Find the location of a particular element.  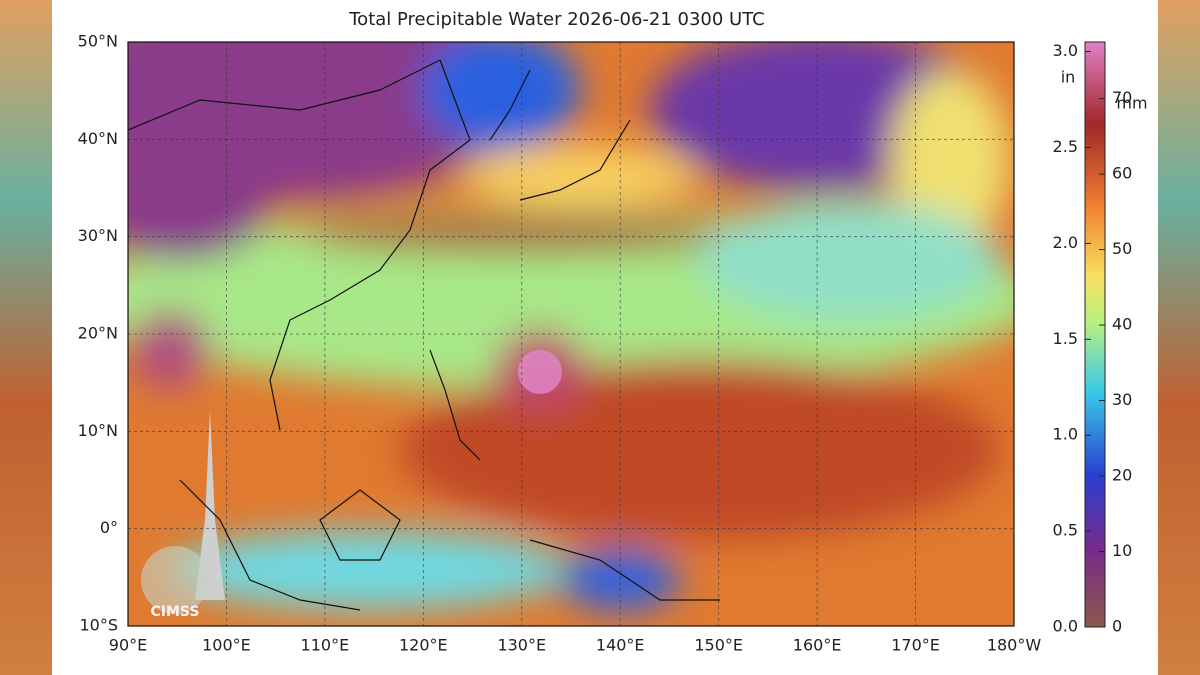

lat-label: 30°N is located at coordinates (98, 235).